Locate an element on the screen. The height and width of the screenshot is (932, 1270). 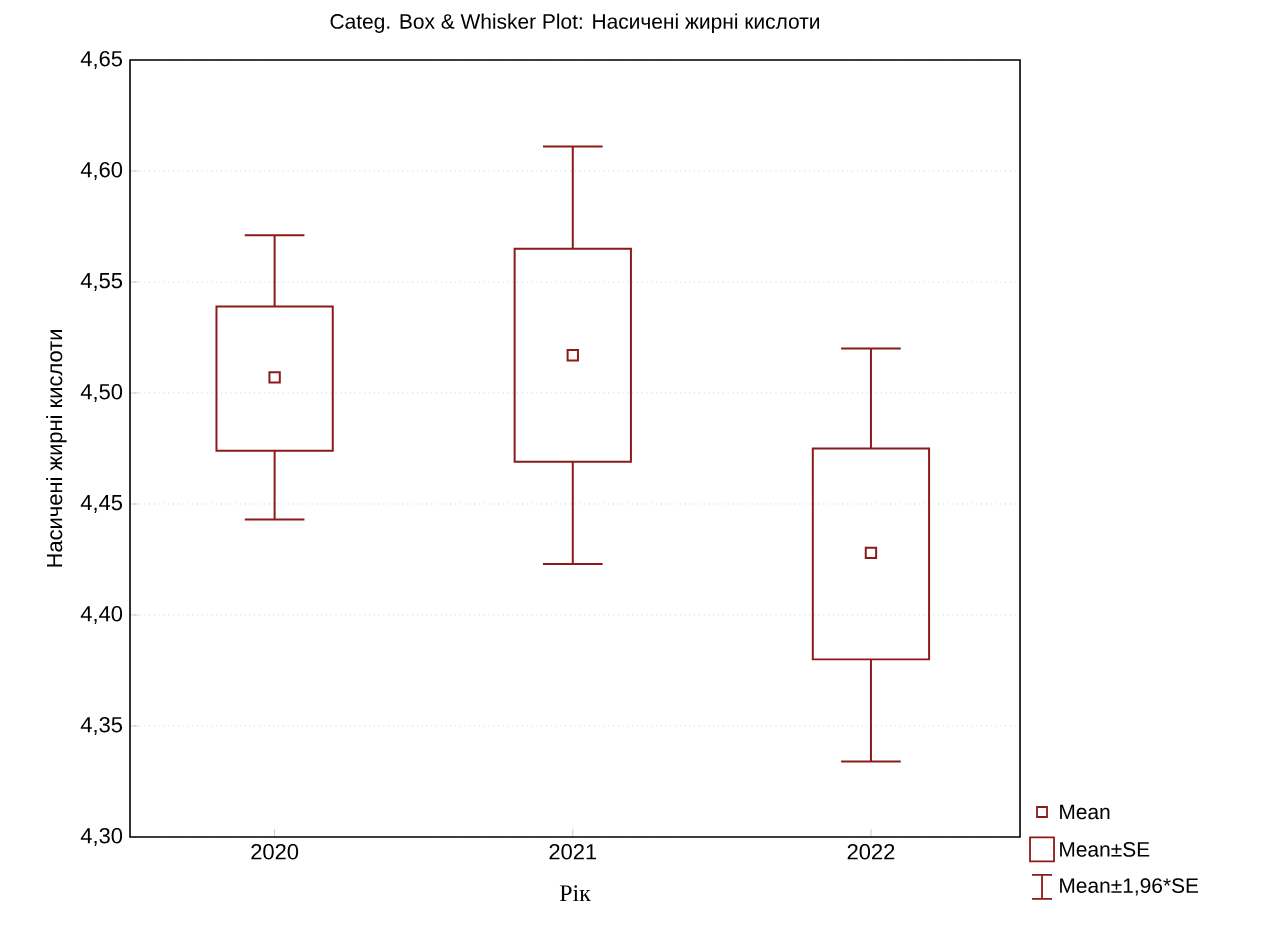
x-tick-label: 2021 is located at coordinates (573, 852).